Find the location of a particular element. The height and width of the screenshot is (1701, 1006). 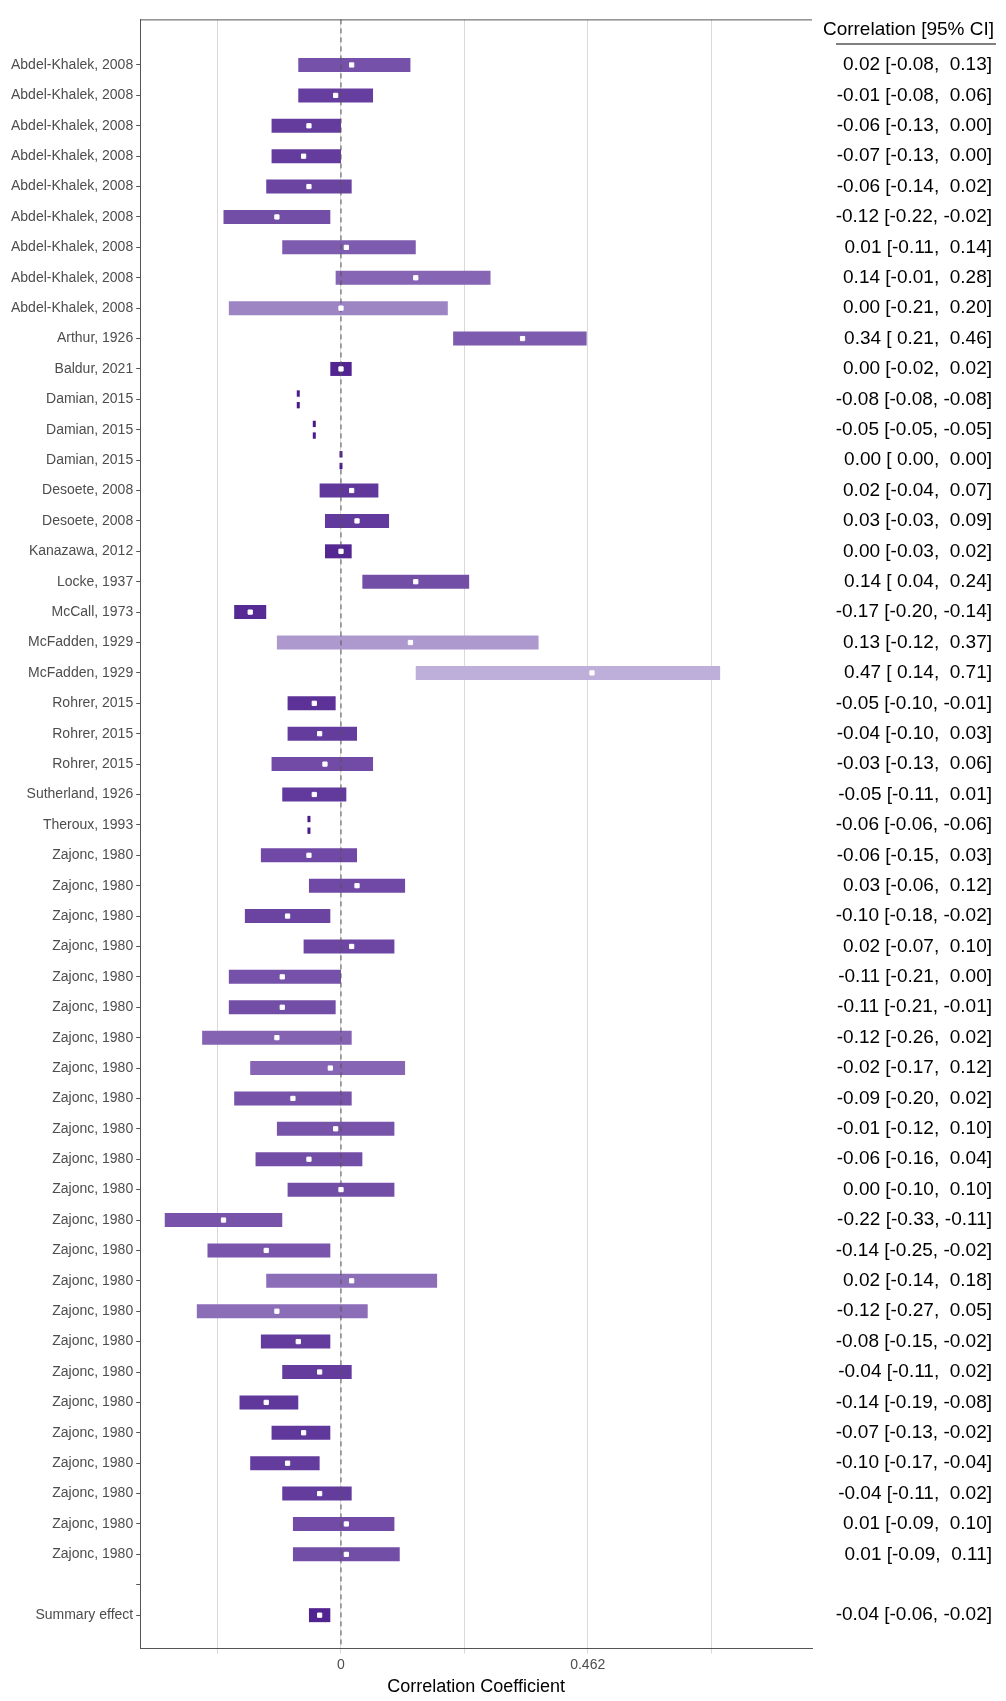

data-label: -0.06 [-0.14, 0.02] is located at coordinates (914, 185).